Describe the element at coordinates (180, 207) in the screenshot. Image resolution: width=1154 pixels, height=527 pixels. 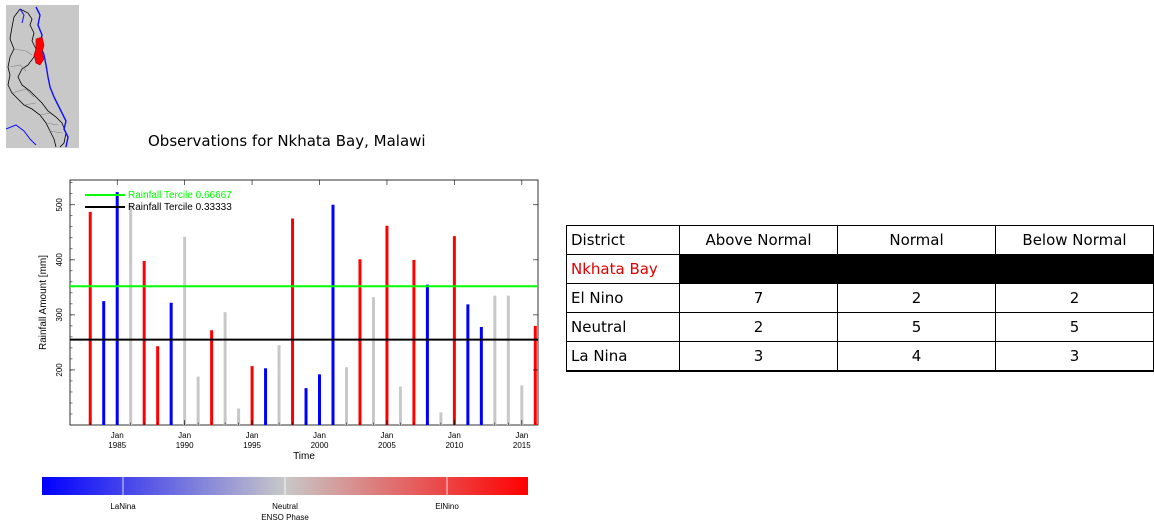
I see `legend-label: Rainfall Tercile 0.33333` at that location.